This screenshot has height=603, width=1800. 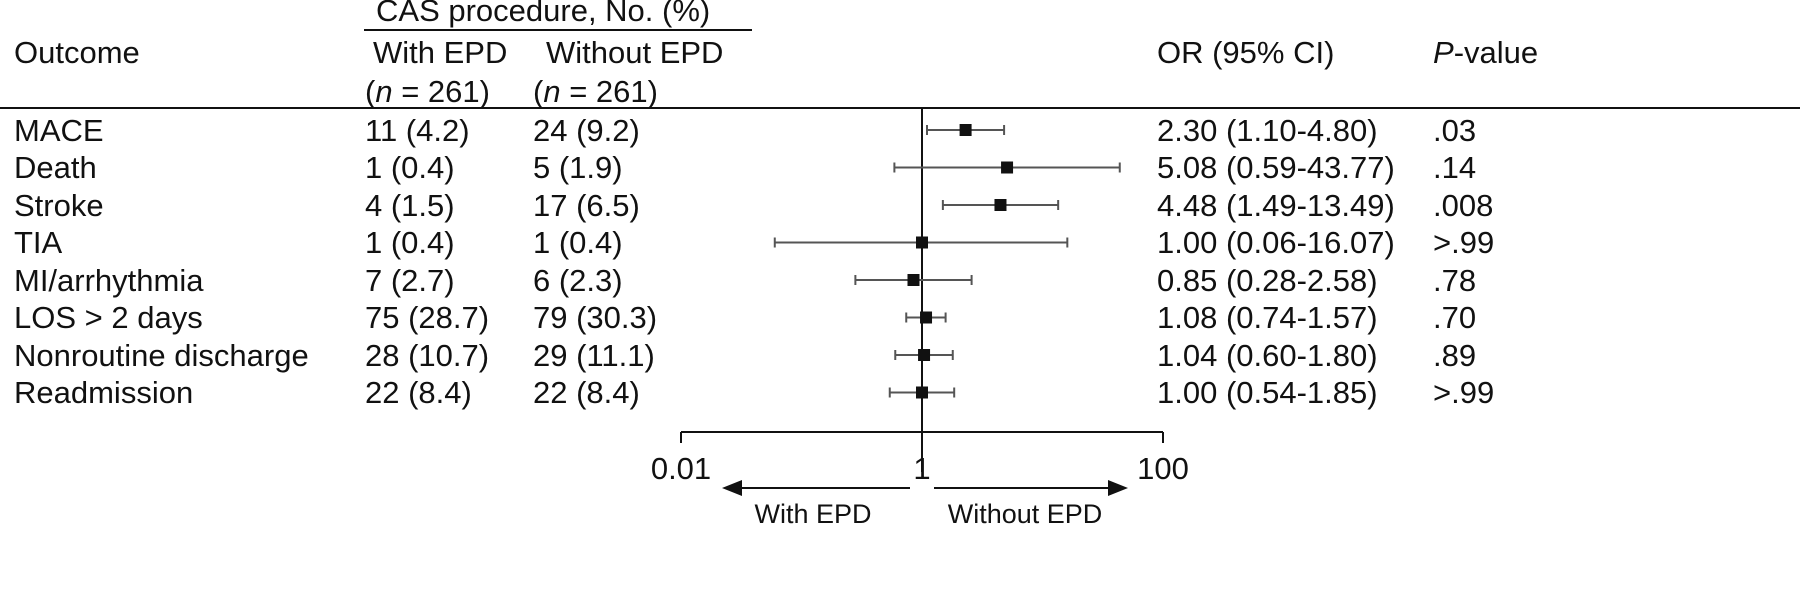 What do you see at coordinates (384, 91) in the screenshot?
I see `n-with-italic: n` at bounding box center [384, 91].